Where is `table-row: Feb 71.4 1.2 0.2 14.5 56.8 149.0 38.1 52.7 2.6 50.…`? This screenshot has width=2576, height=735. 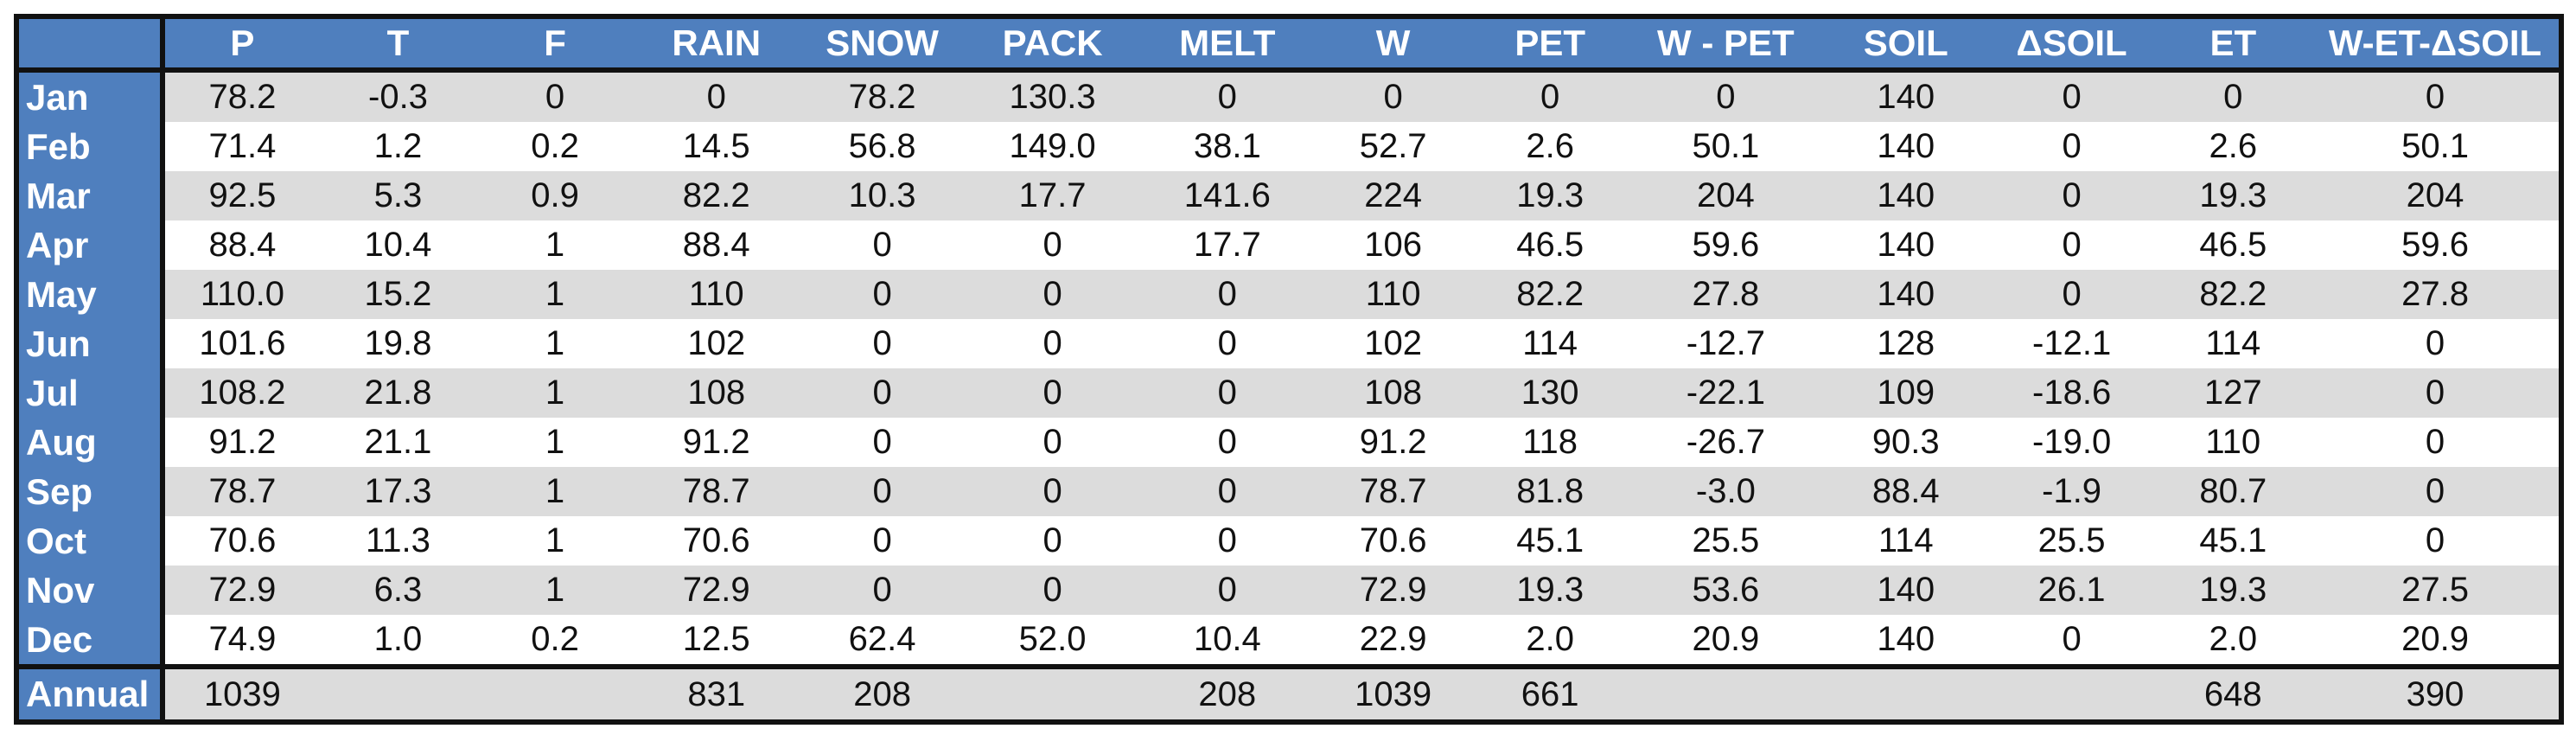 table-row: Feb 71.4 1.2 0.2 14.5 56.8 149.0 38.1 52.7 2.6 50.… is located at coordinates (1288, 146).